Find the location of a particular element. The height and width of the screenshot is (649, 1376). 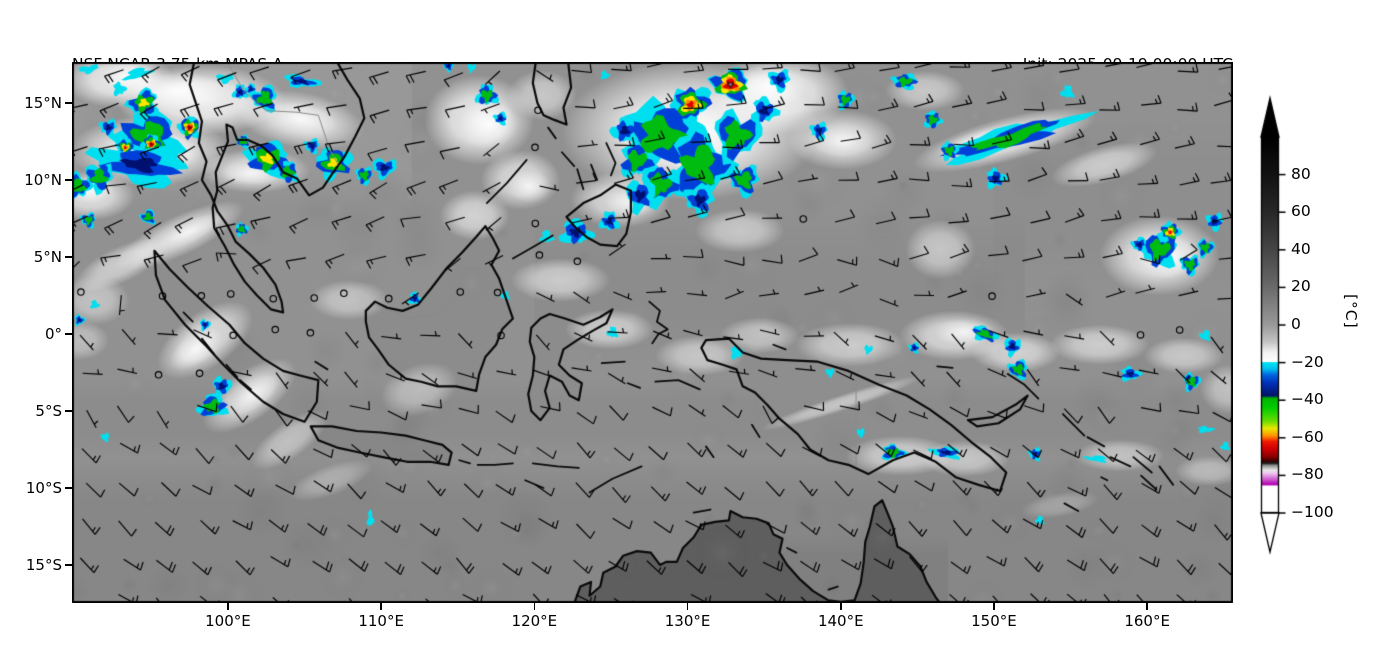

colorbar-tick-label: 0 is located at coordinates (1296, 324).